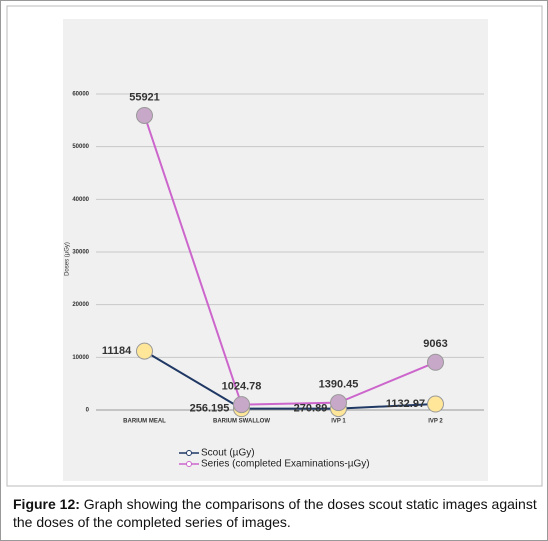 This screenshot has width=548, height=541. Describe the element at coordinates (228, 453) in the screenshot. I see `legend-label: Scout (µGy)` at that location.